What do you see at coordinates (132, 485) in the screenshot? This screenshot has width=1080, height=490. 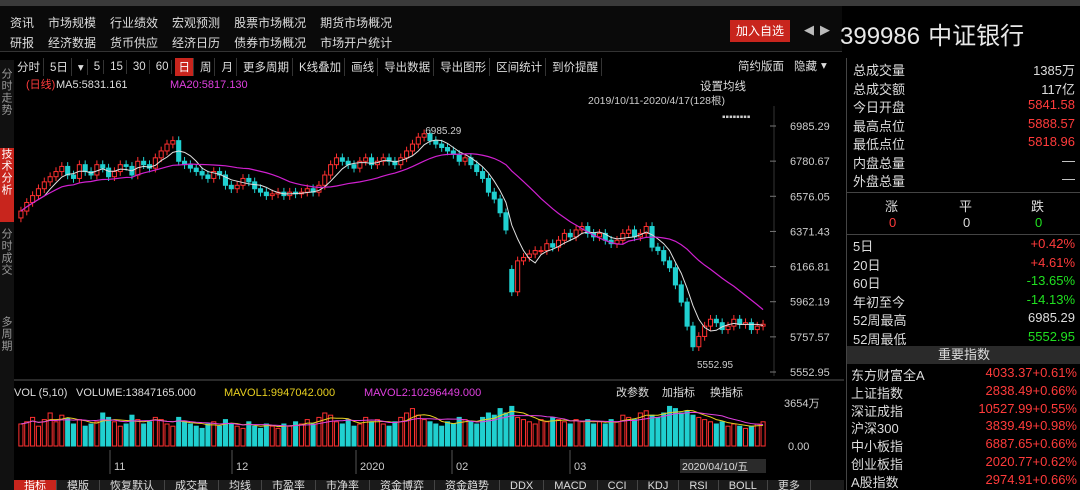 I see `bottom-tab: 恢复默认` at bounding box center [132, 485].